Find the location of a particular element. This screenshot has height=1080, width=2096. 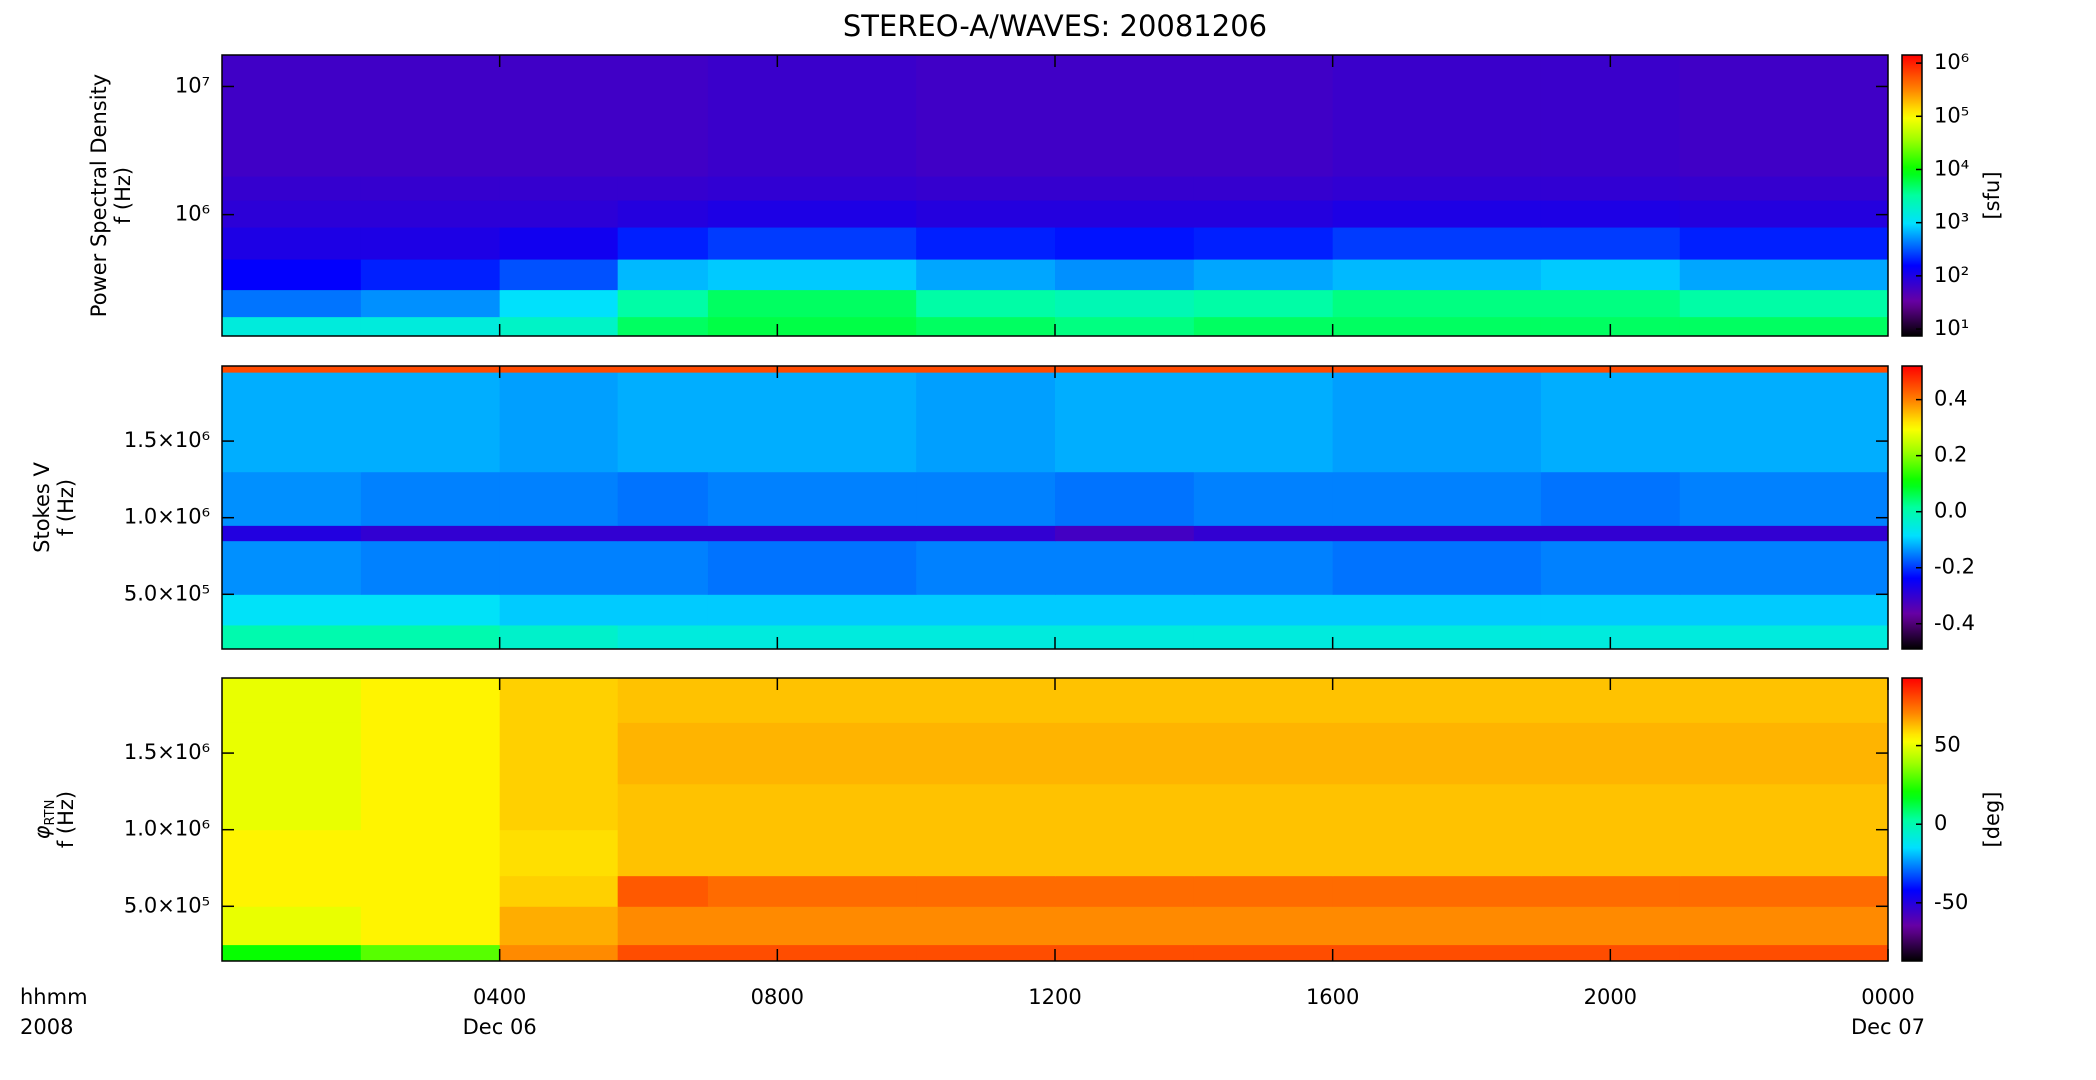

colorbar-tick-label: 10⁵ is located at coordinates (1951, 115).